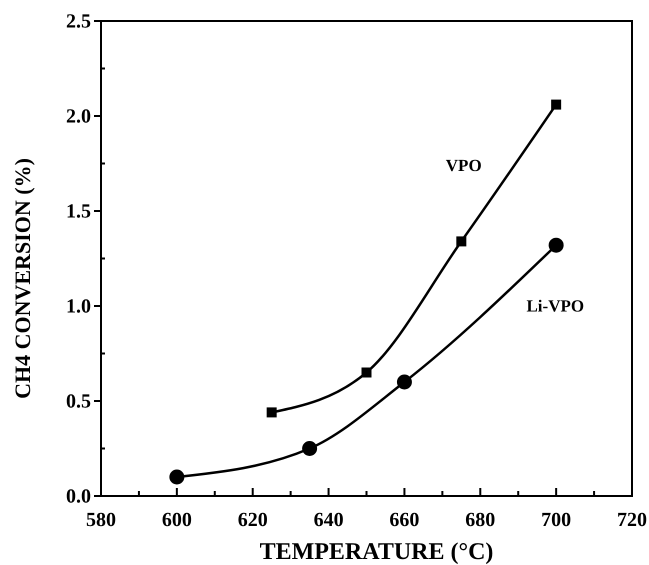 This screenshot has height=565, width=649. I want to click on series-label: VPO, so click(464, 165).